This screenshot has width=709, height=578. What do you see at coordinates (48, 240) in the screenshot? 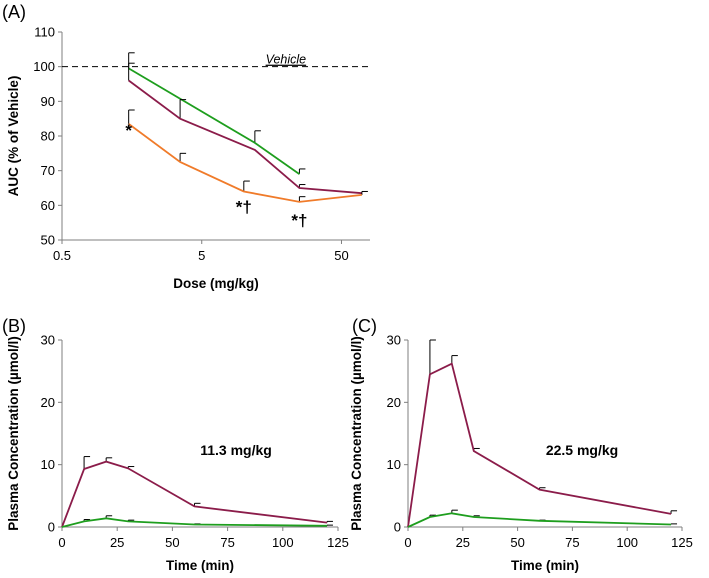
I see `y-tick-label: 50` at bounding box center [48, 240].